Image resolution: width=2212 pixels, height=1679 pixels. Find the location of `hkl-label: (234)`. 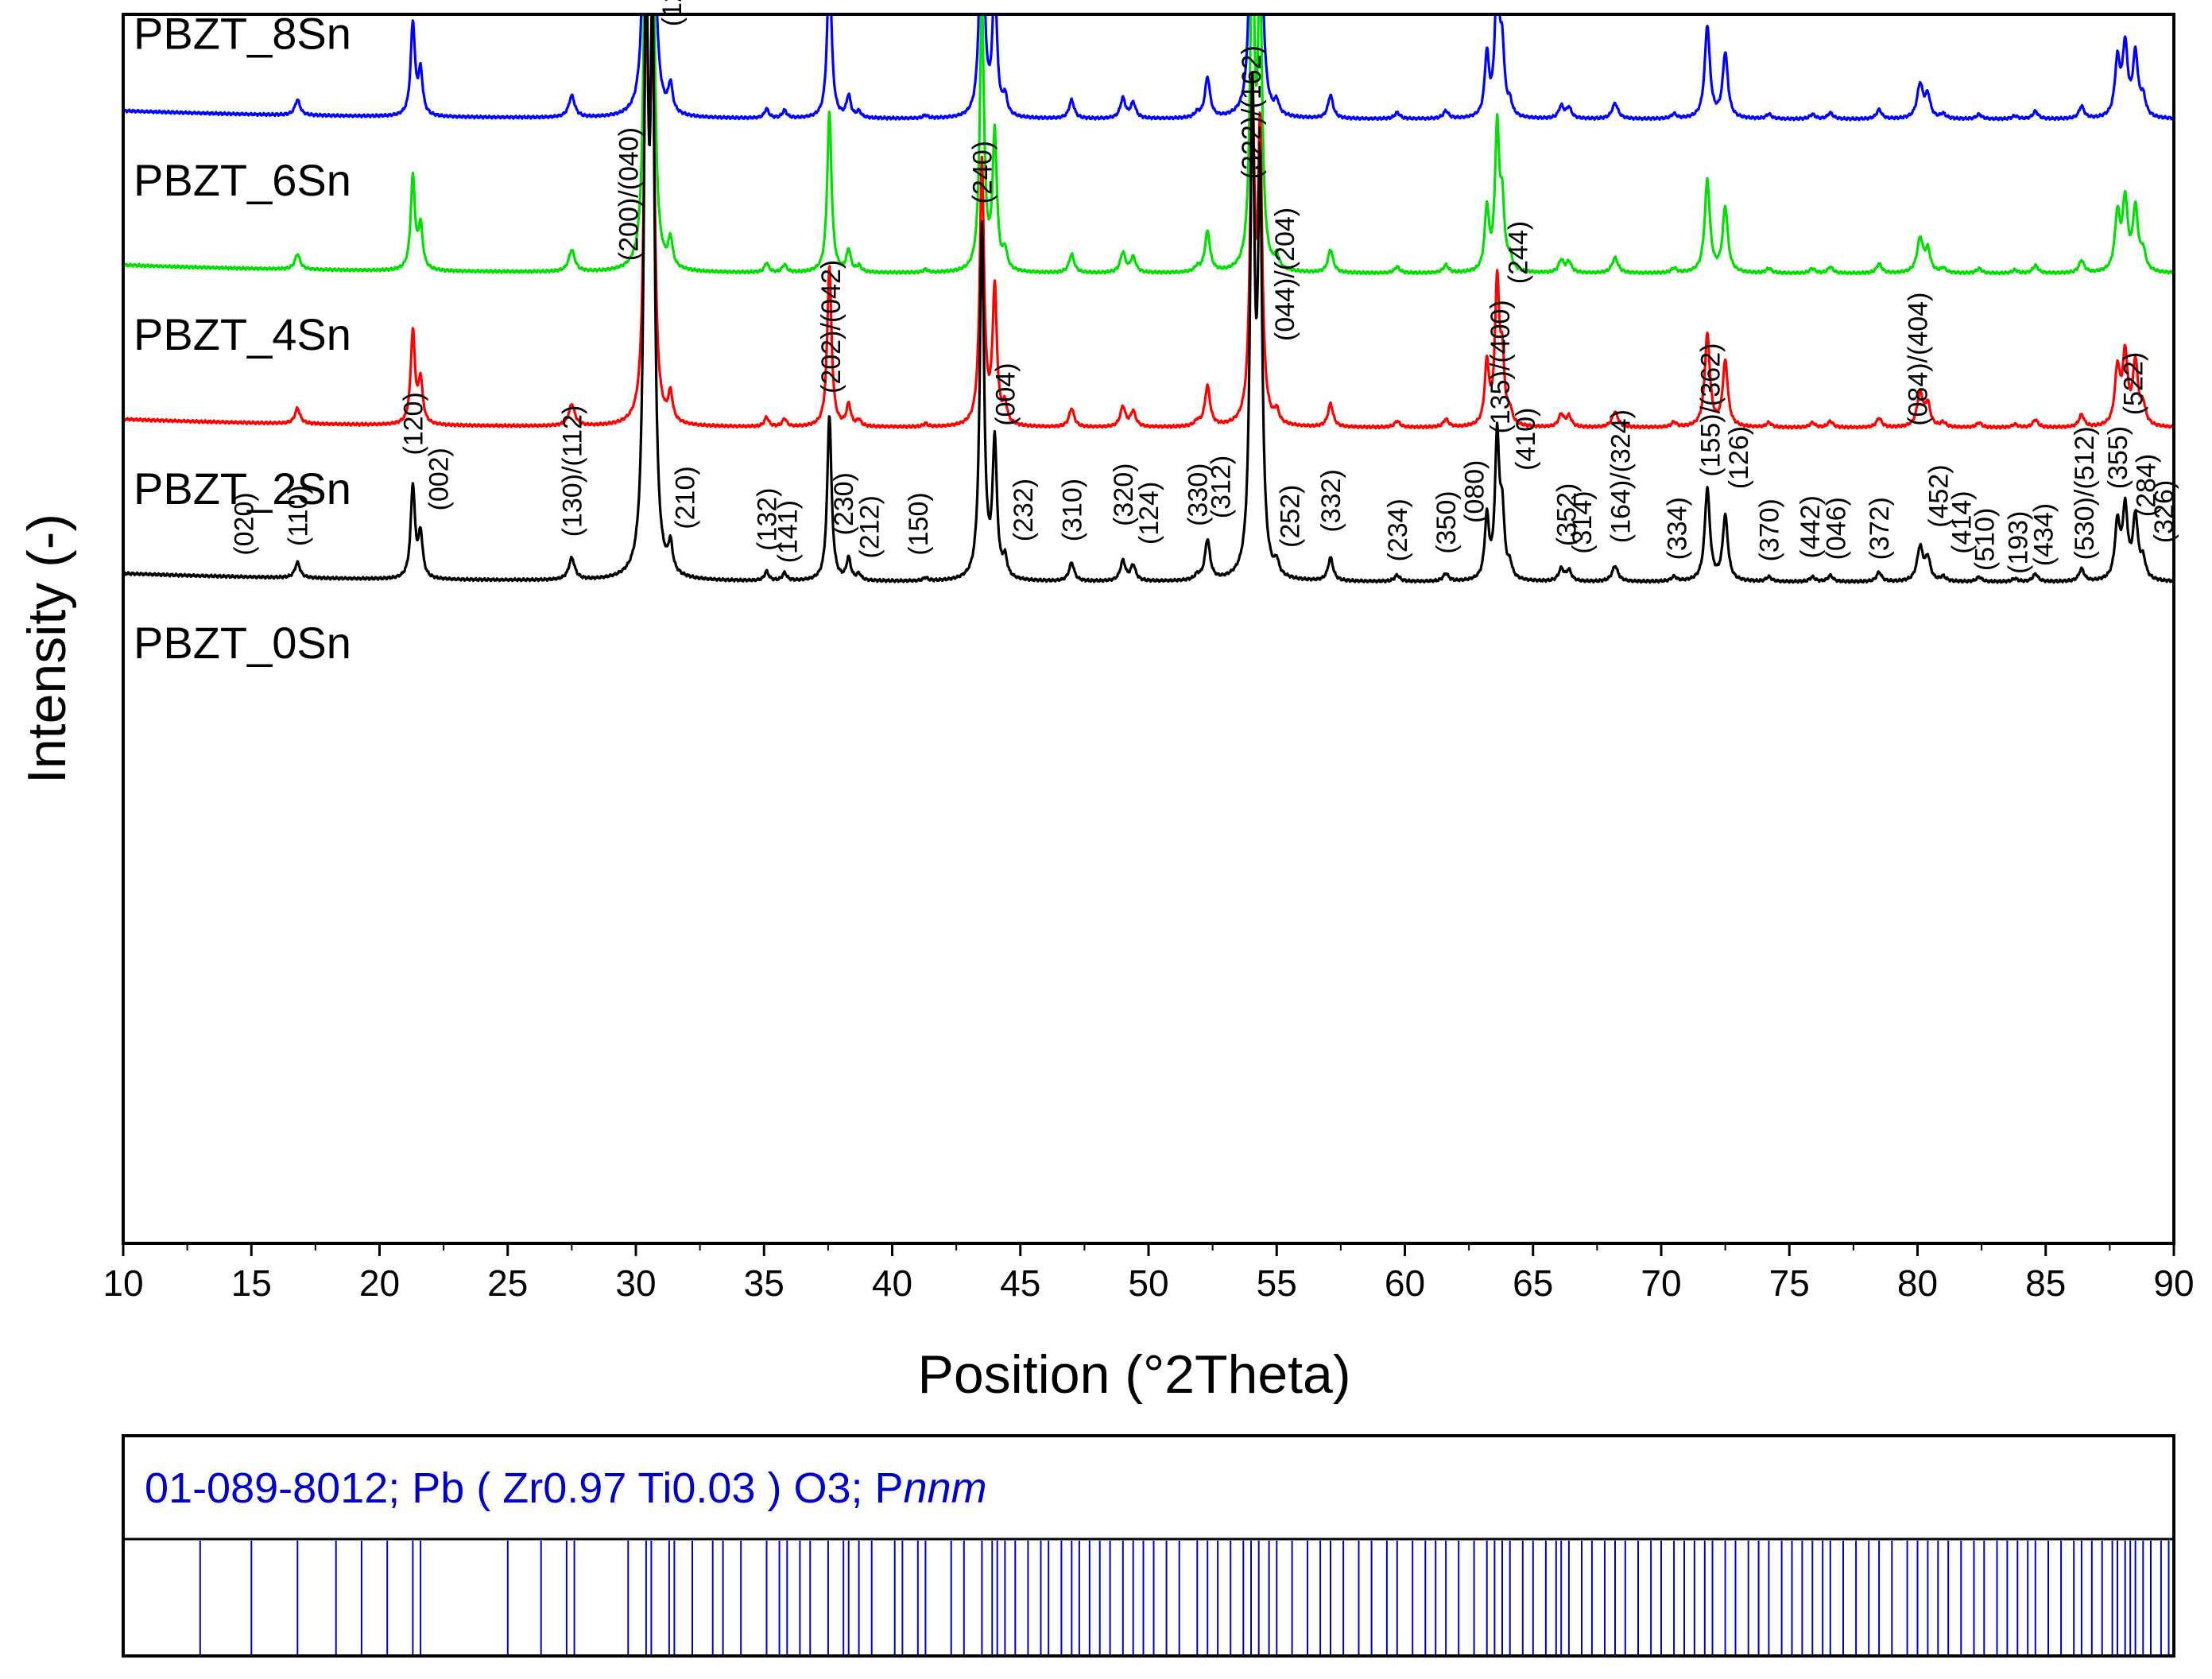

hkl-label: (234) is located at coordinates (1398, 529).